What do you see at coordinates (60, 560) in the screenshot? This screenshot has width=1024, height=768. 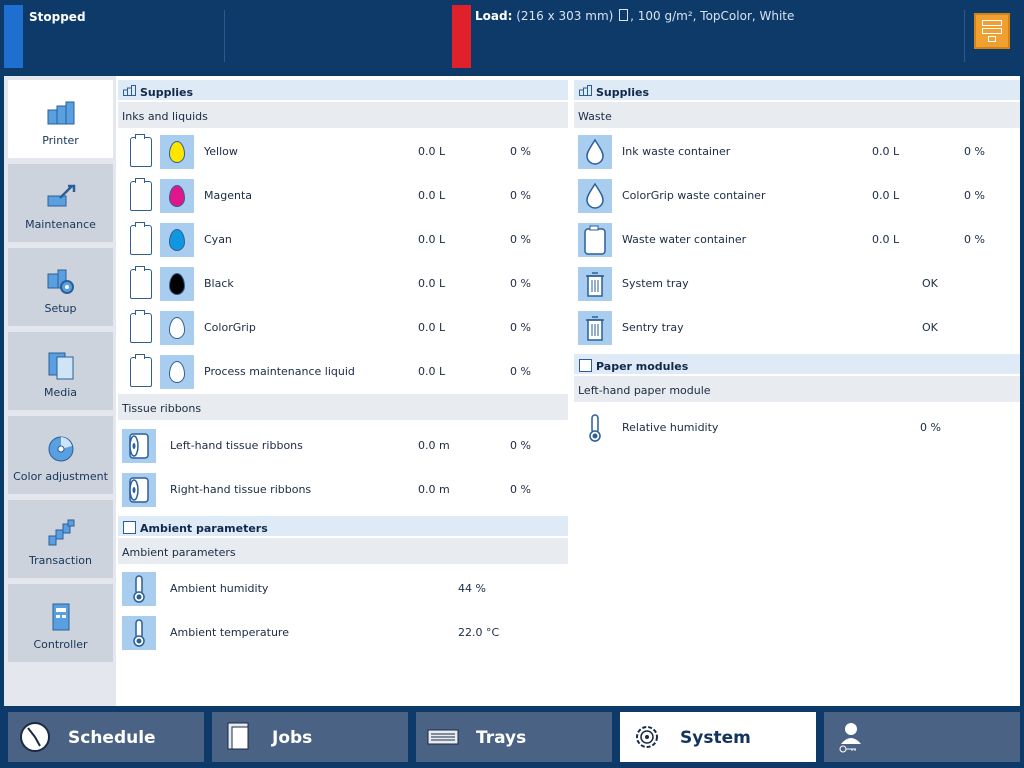 I see `sidebar-item-label: Transaction` at bounding box center [60, 560].